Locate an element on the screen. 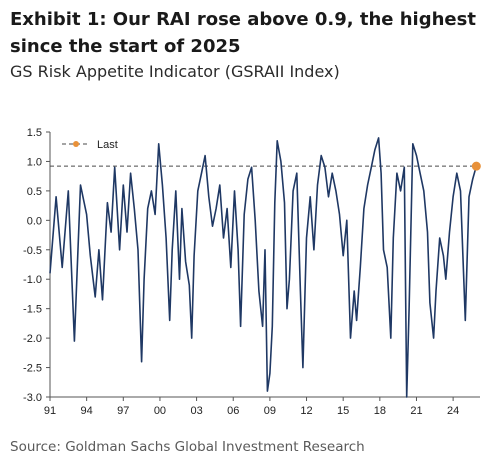 The height and width of the screenshot is (473, 500). x-tick-label: 21 is located at coordinates (416, 411).